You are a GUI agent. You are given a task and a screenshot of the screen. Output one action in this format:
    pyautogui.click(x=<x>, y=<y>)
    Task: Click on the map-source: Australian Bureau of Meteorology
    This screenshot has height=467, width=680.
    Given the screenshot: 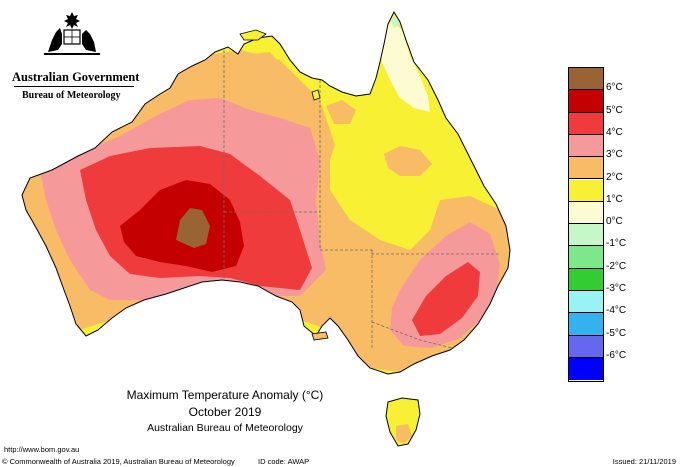 What is the action you would take?
    pyautogui.click(x=225, y=428)
    